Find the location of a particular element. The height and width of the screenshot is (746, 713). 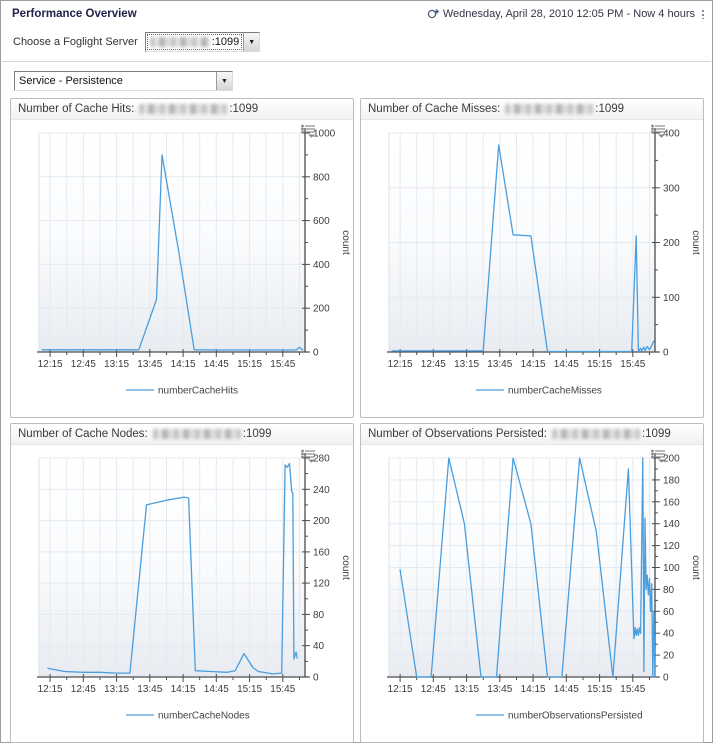

panel-title: Number of Cache Hits::1099 is located at coordinates (182, 109).